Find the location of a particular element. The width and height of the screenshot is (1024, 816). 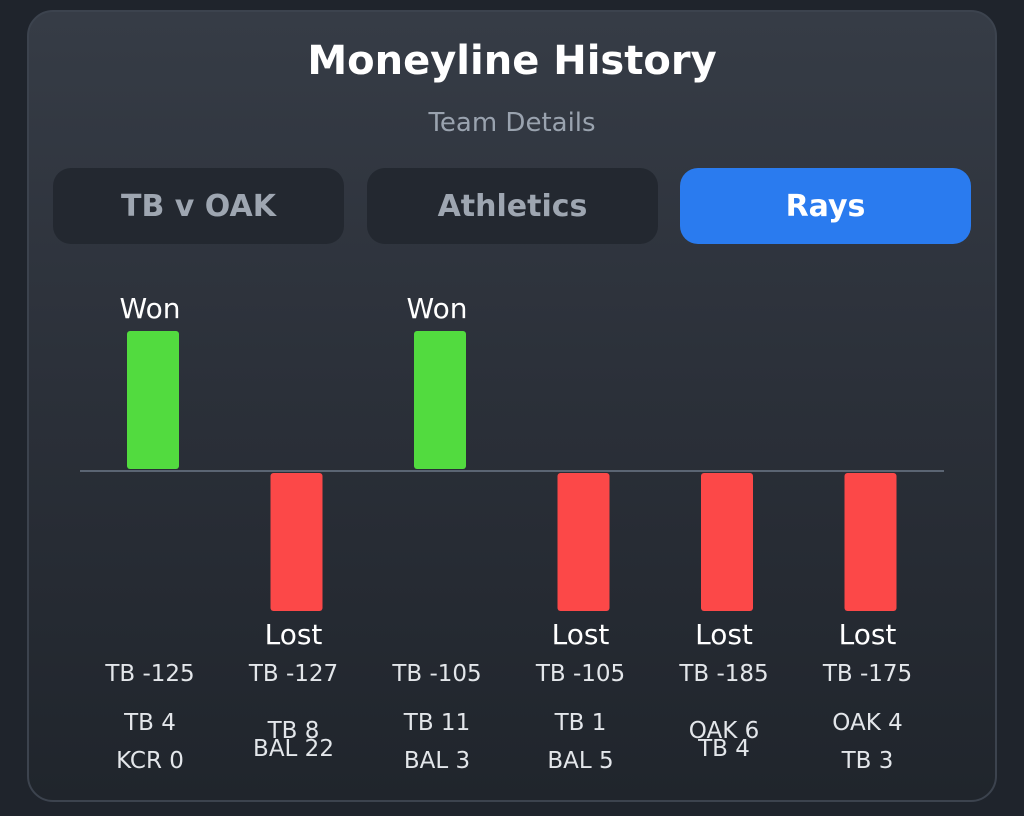

tab-matchup: TB v OAK is located at coordinates (198, 206).